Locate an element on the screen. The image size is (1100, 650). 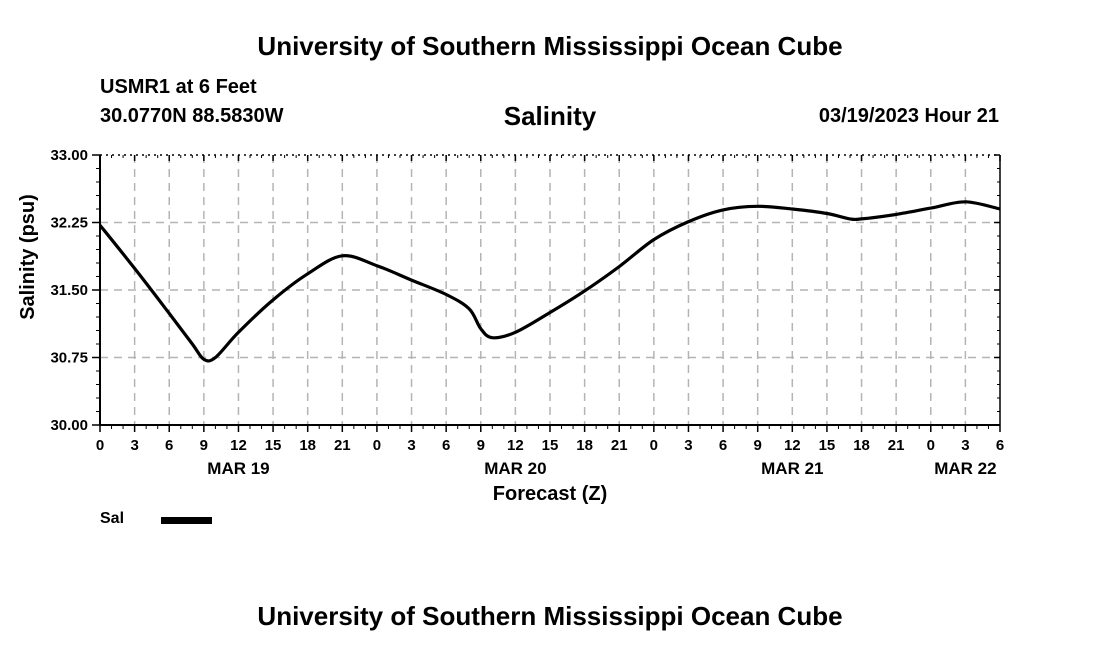
chart-title: Salinity is located at coordinates (550, 116).